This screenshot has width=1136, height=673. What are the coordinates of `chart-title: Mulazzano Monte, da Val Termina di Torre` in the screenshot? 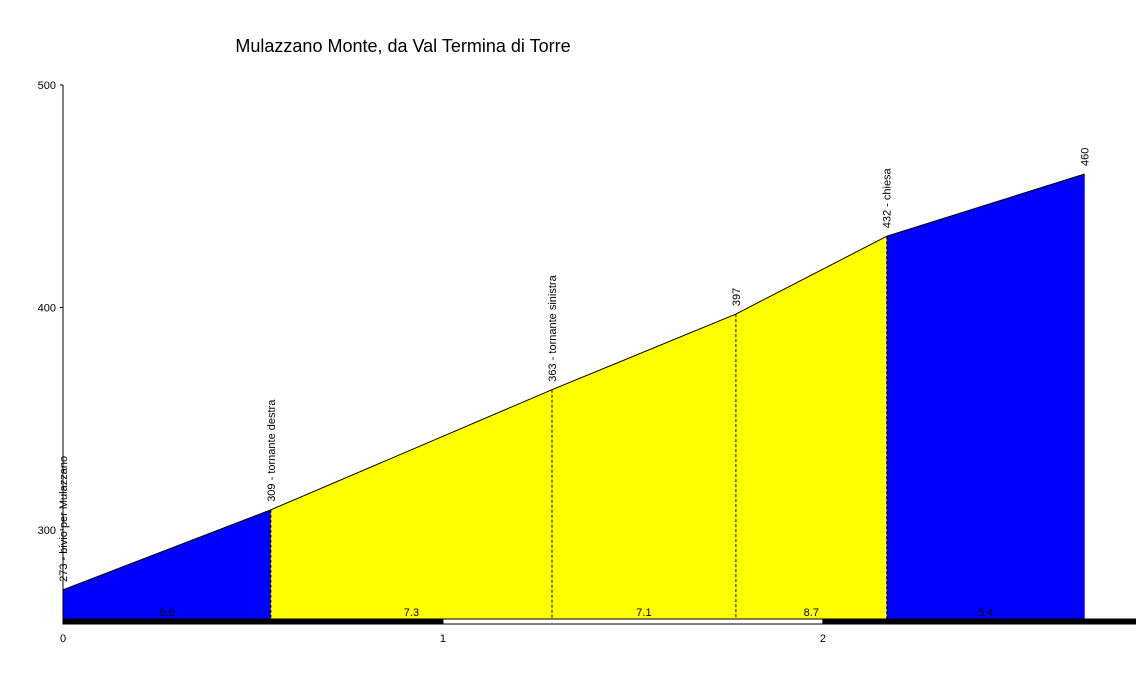 It's located at (402, 46).